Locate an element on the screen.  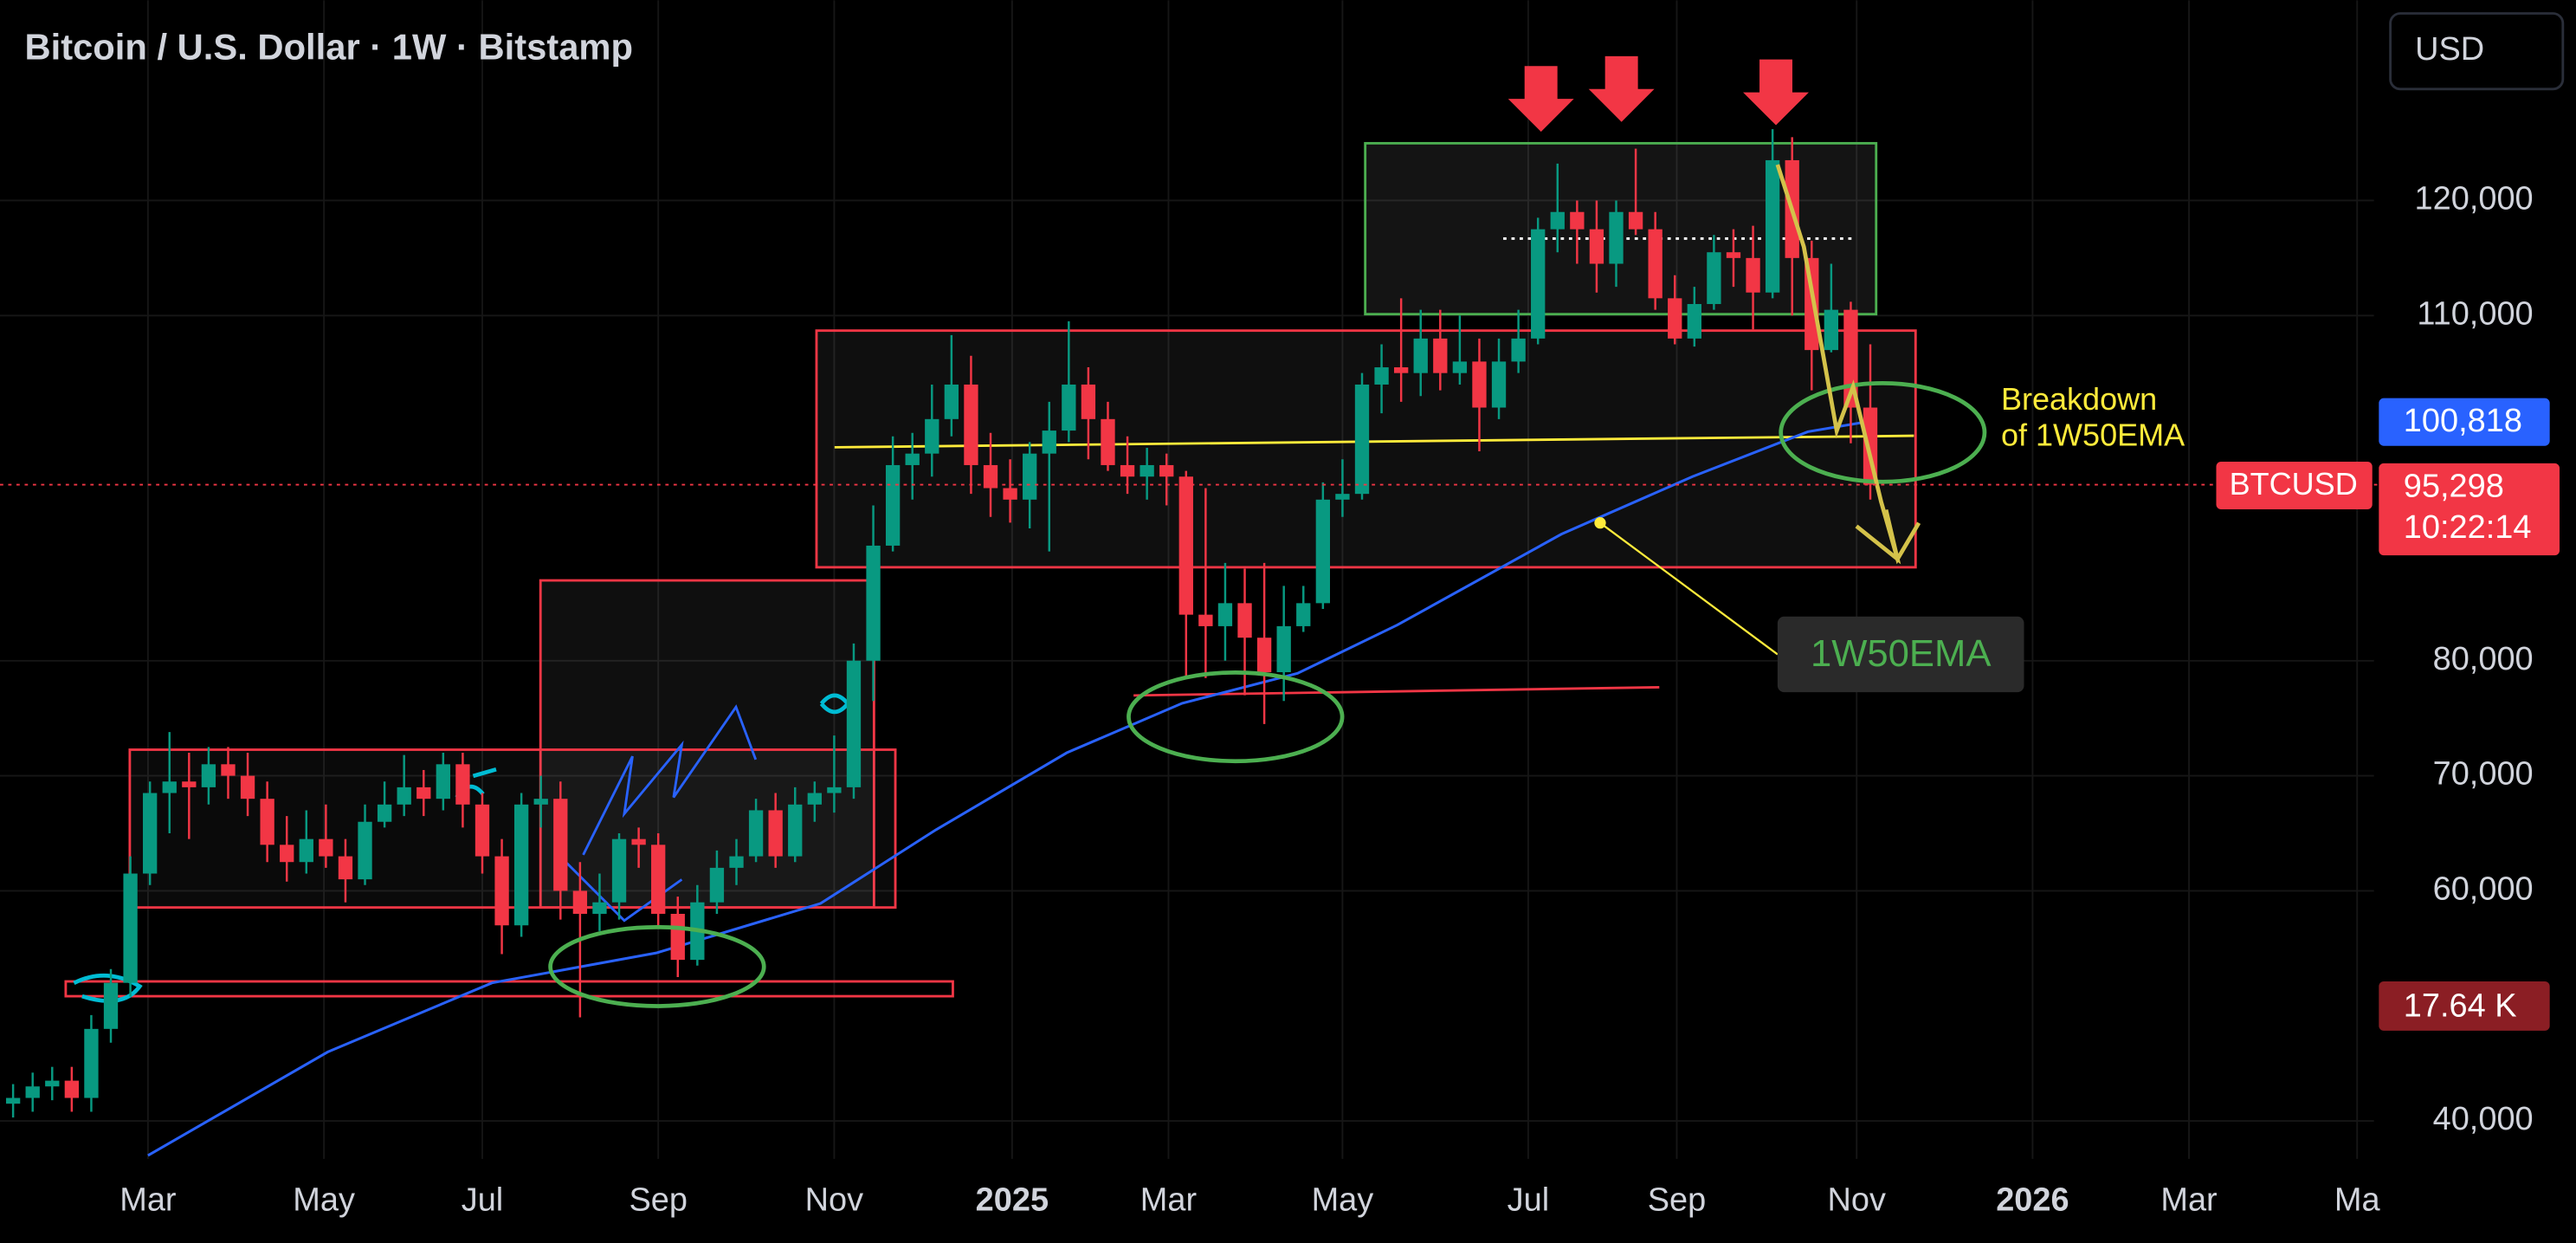
y-tick-label: 70,000 is located at coordinates (2483, 774).